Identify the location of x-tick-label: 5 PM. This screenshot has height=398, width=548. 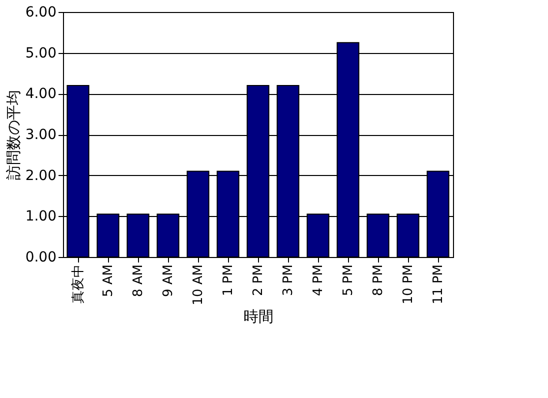
(348, 280).